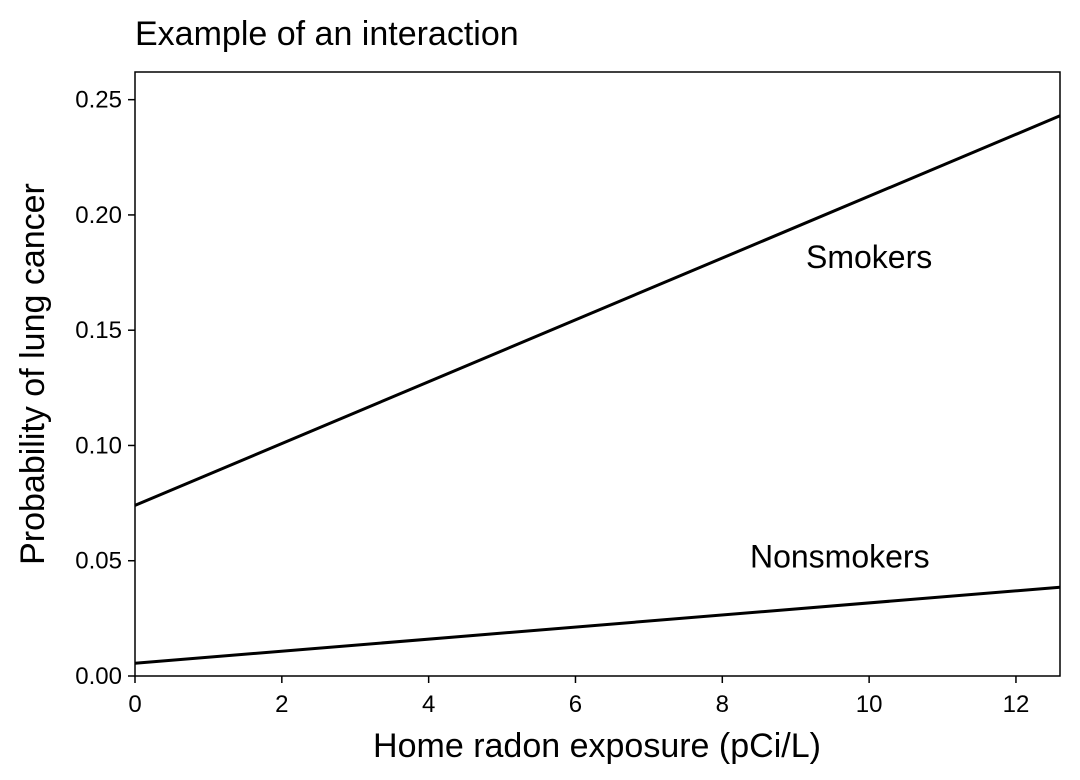  Describe the element at coordinates (98, 676) in the screenshot. I see `y-tick-label: 0.00` at that location.